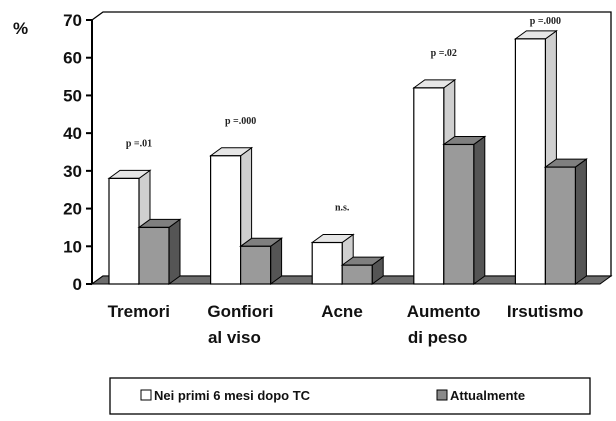  I want to click on legend-box, so click(350, 396).